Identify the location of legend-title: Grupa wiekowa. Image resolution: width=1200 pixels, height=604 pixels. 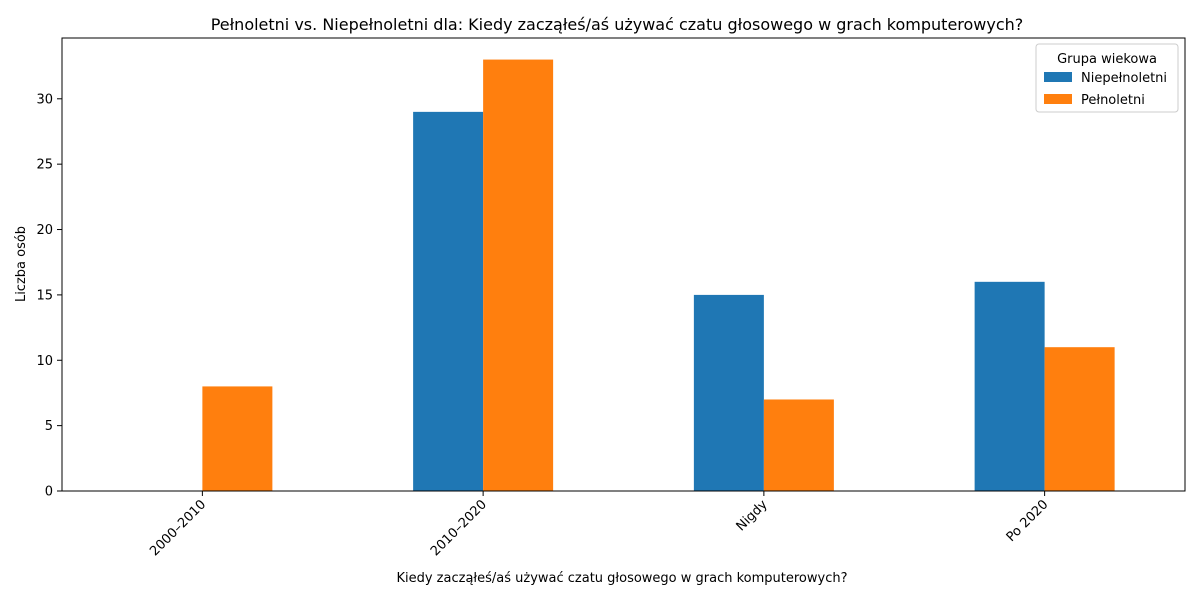
(1107, 59).